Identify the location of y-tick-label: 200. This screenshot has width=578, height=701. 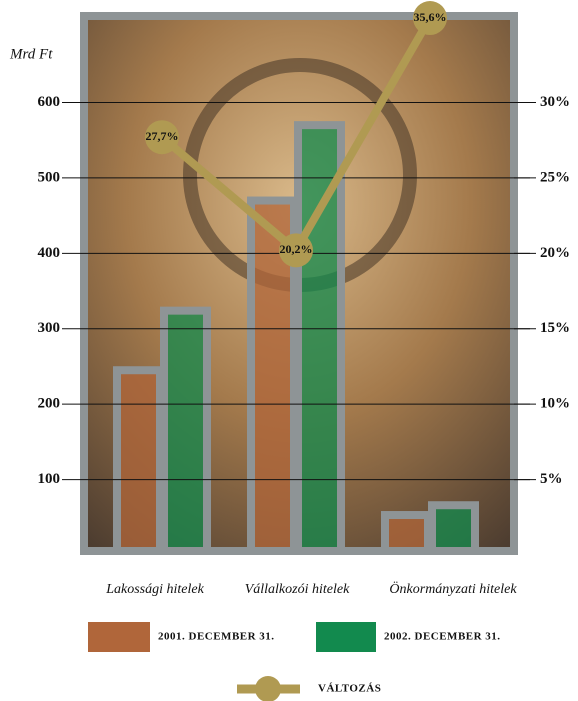
(49, 404).